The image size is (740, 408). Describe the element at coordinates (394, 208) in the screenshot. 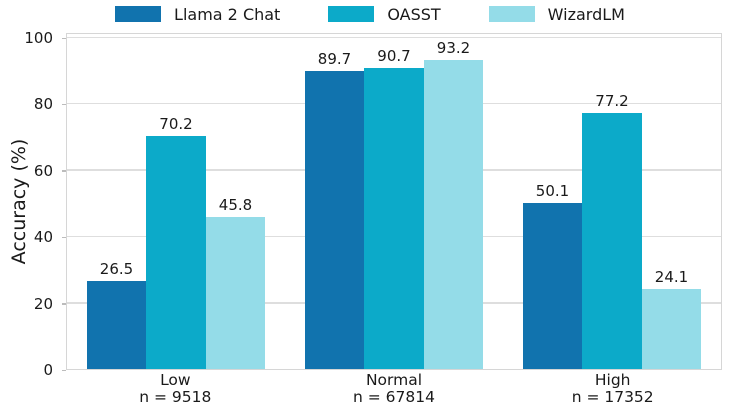

I see `bar-oasst-normal: 90.7` at that location.